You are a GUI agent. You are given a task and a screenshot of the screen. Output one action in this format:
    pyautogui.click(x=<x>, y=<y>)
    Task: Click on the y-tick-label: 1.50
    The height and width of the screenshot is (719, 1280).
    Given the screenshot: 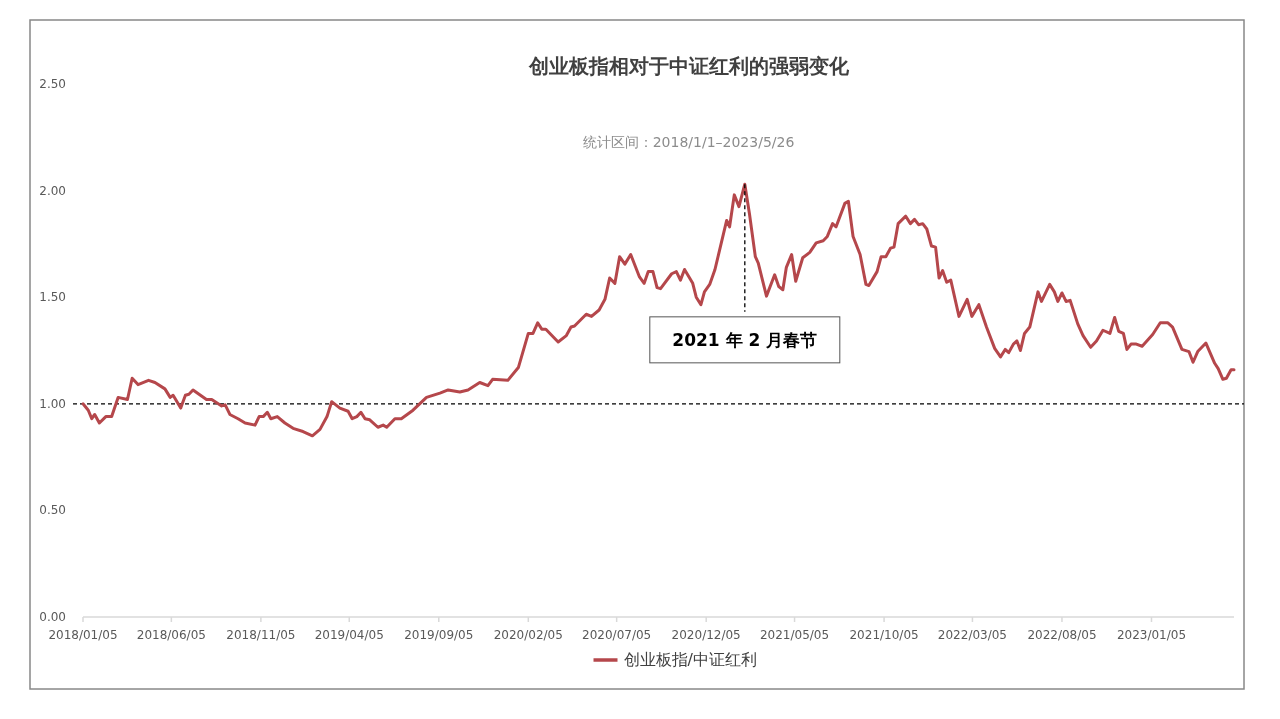 What is the action you would take?
    pyautogui.click(x=52, y=297)
    